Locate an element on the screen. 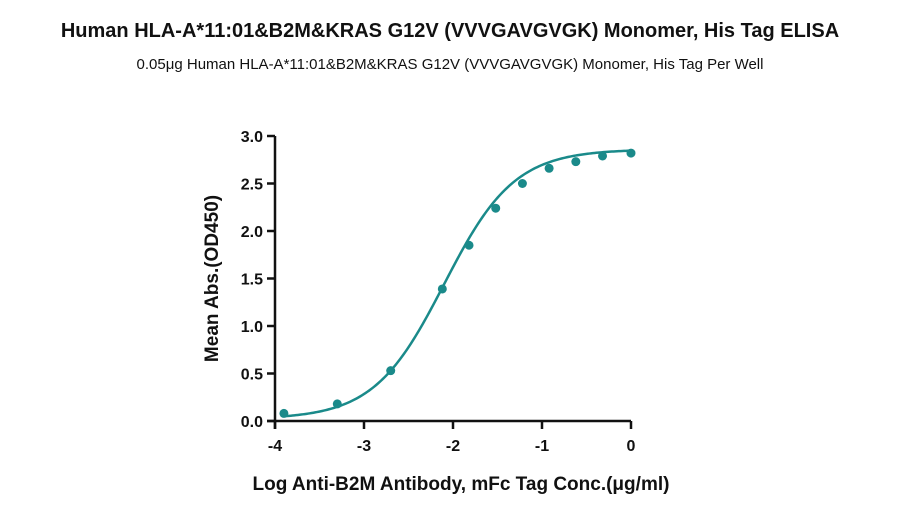  x-tick-label: -3 is located at coordinates (364, 446).